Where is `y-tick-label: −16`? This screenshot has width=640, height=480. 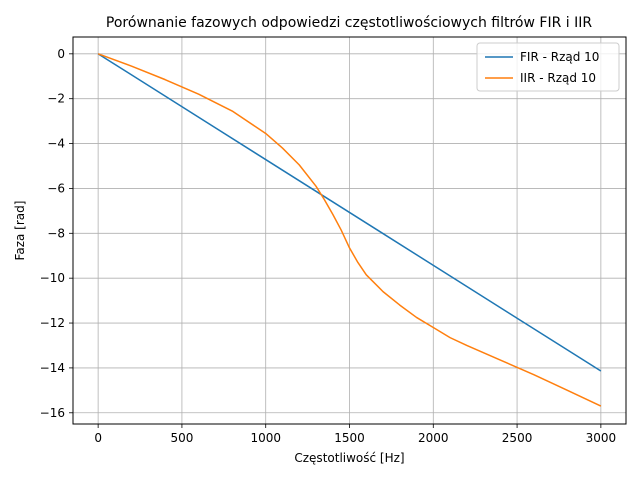
y-tick-label: −16 is located at coordinates (52, 413).